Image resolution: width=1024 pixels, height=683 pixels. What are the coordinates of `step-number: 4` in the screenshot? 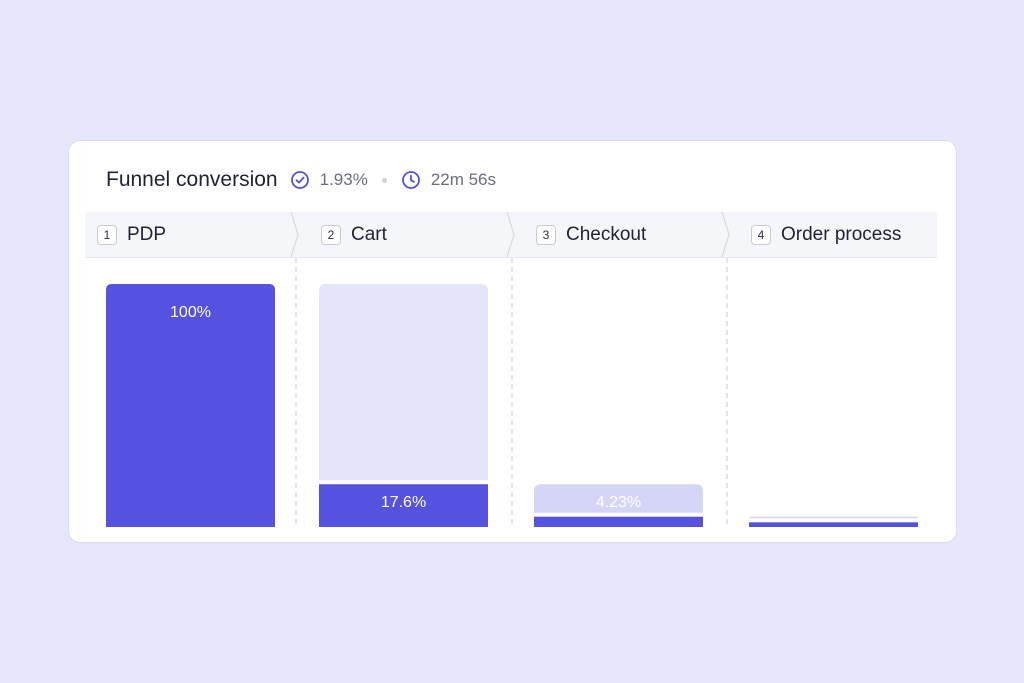 It's located at (761, 234).